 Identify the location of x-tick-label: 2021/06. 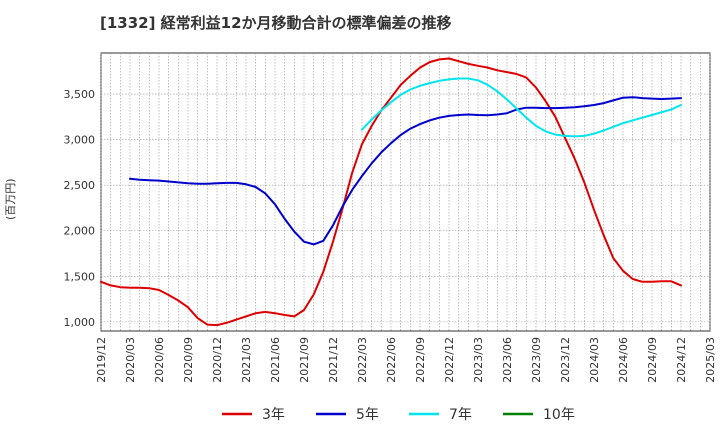
(275, 360).